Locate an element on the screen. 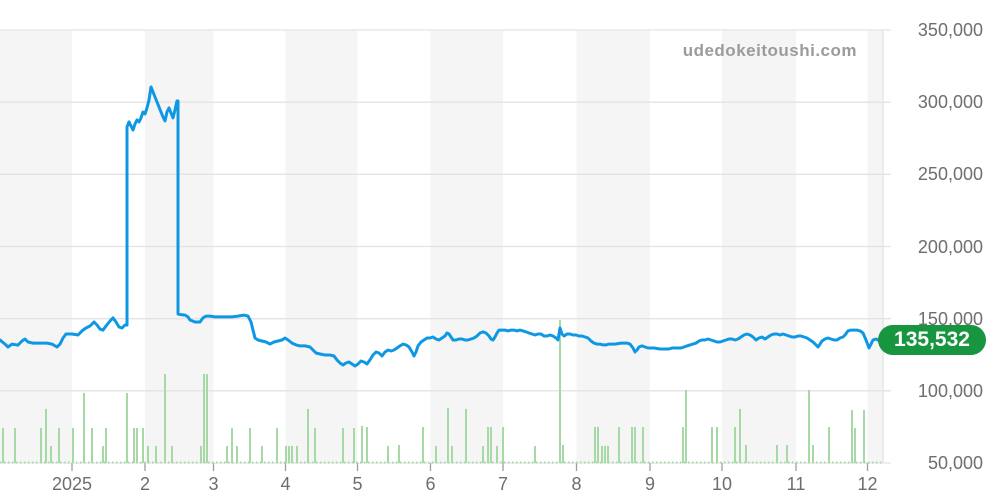  last-price-badge: 135,532 is located at coordinates (932, 340).